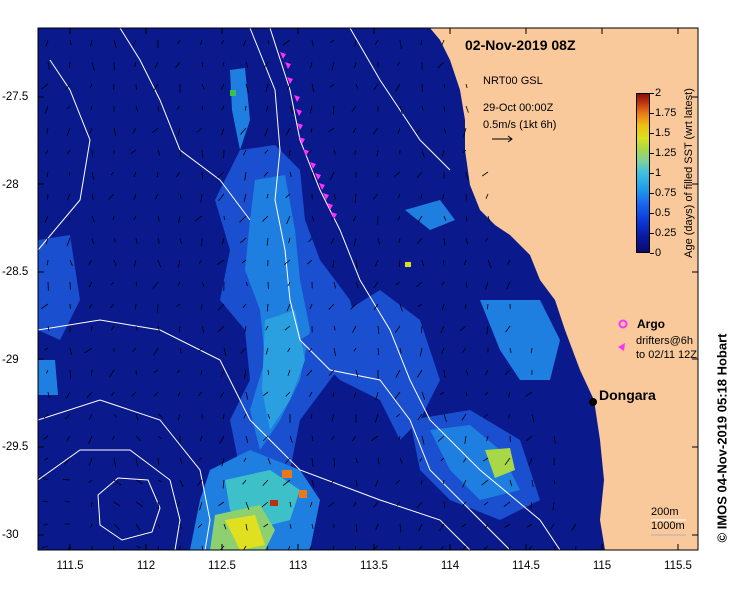  Describe the element at coordinates (520, 125) in the screenshot. I see `vector-scale-label: 0.5m/s (1kt 6h)` at that location.